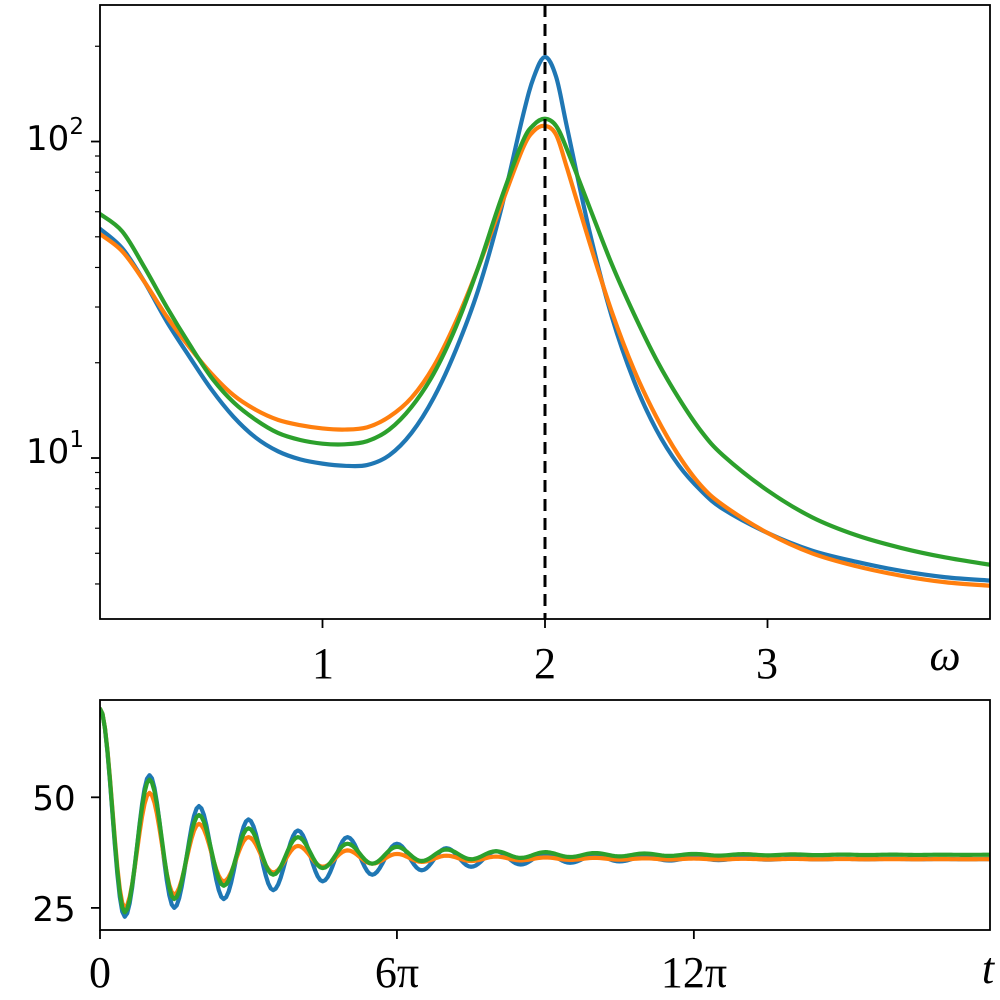  I want to click on time-ytick-label-50: 50, so click(53, 799).